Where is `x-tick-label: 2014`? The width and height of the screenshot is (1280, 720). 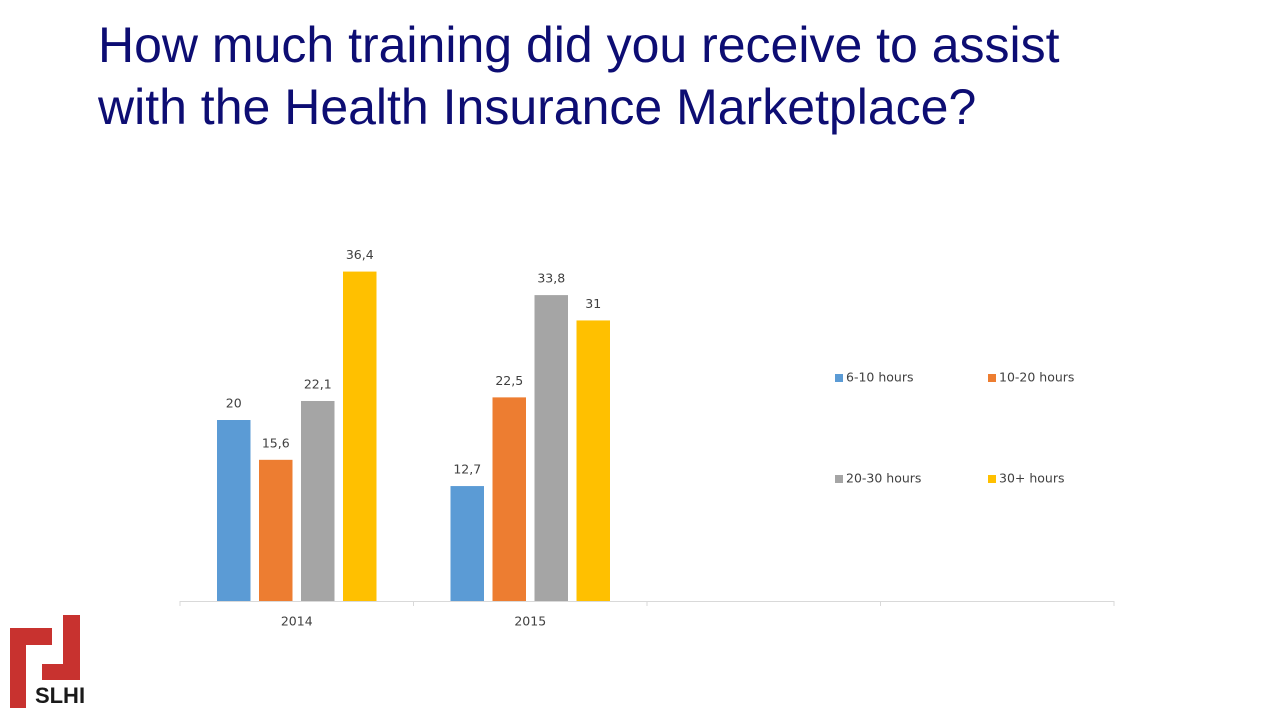 x-tick-label: 2014 is located at coordinates (297, 621).